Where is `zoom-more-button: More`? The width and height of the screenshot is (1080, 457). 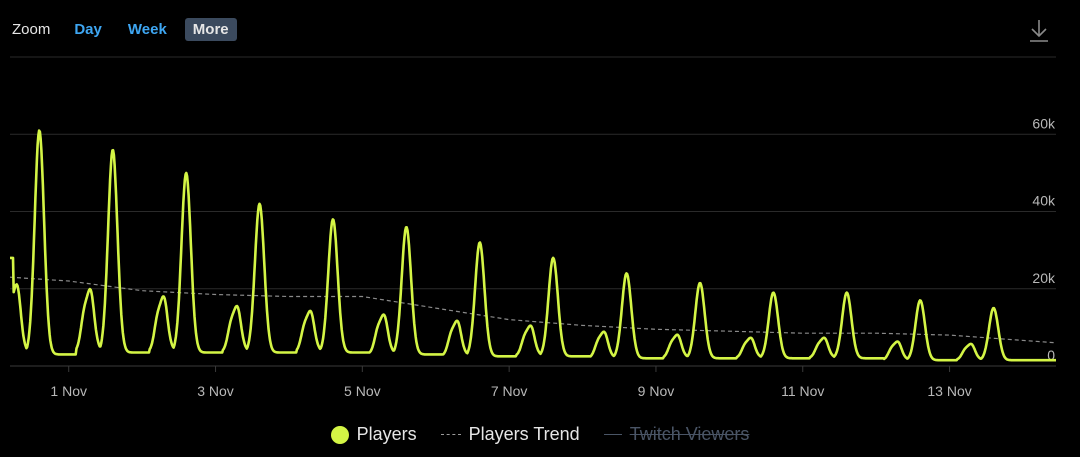
zoom-more-button: More is located at coordinates (210, 29).